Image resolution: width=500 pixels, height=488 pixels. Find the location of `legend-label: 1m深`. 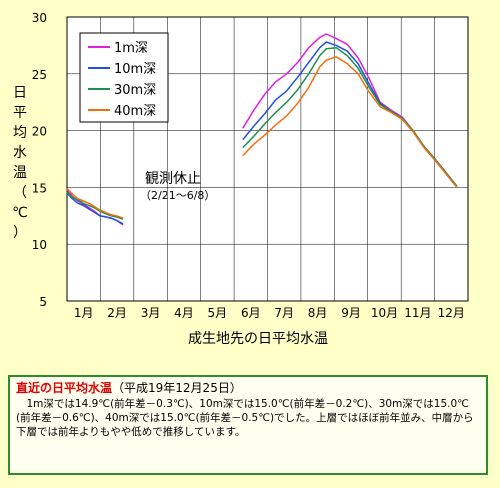

legend-label: 1m深 is located at coordinates (131, 48).